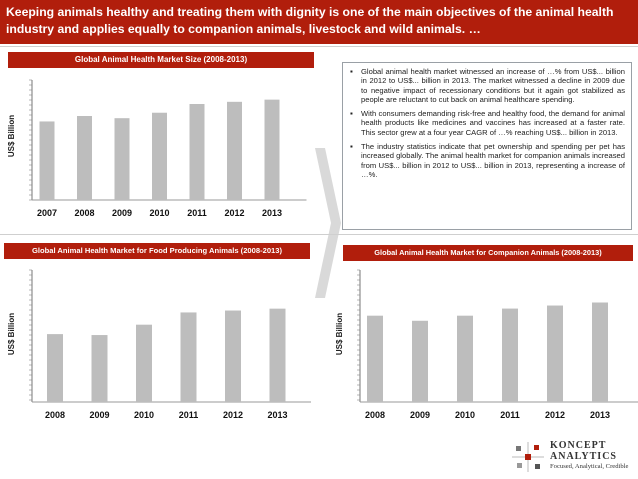  I want to click on logo-tagline: Focused, Analytical, Credible, so click(589, 466).